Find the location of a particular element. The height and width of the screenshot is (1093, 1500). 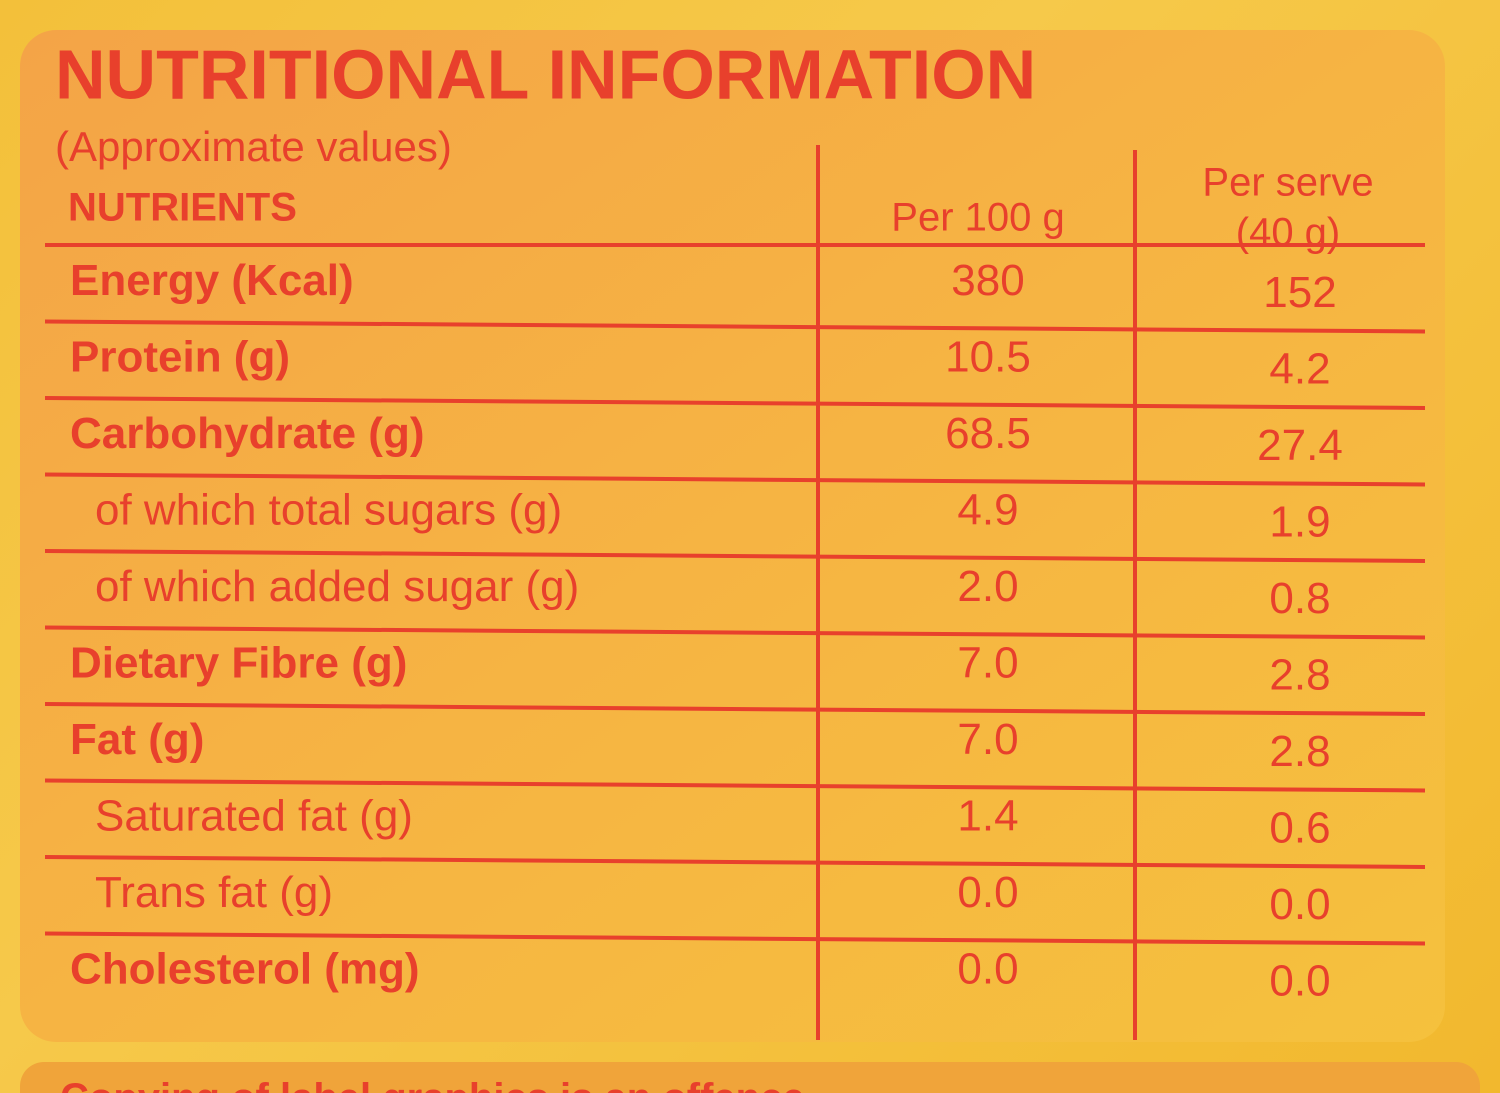

nutrient-label: Carbohydrate (g) is located at coordinates (247, 433).